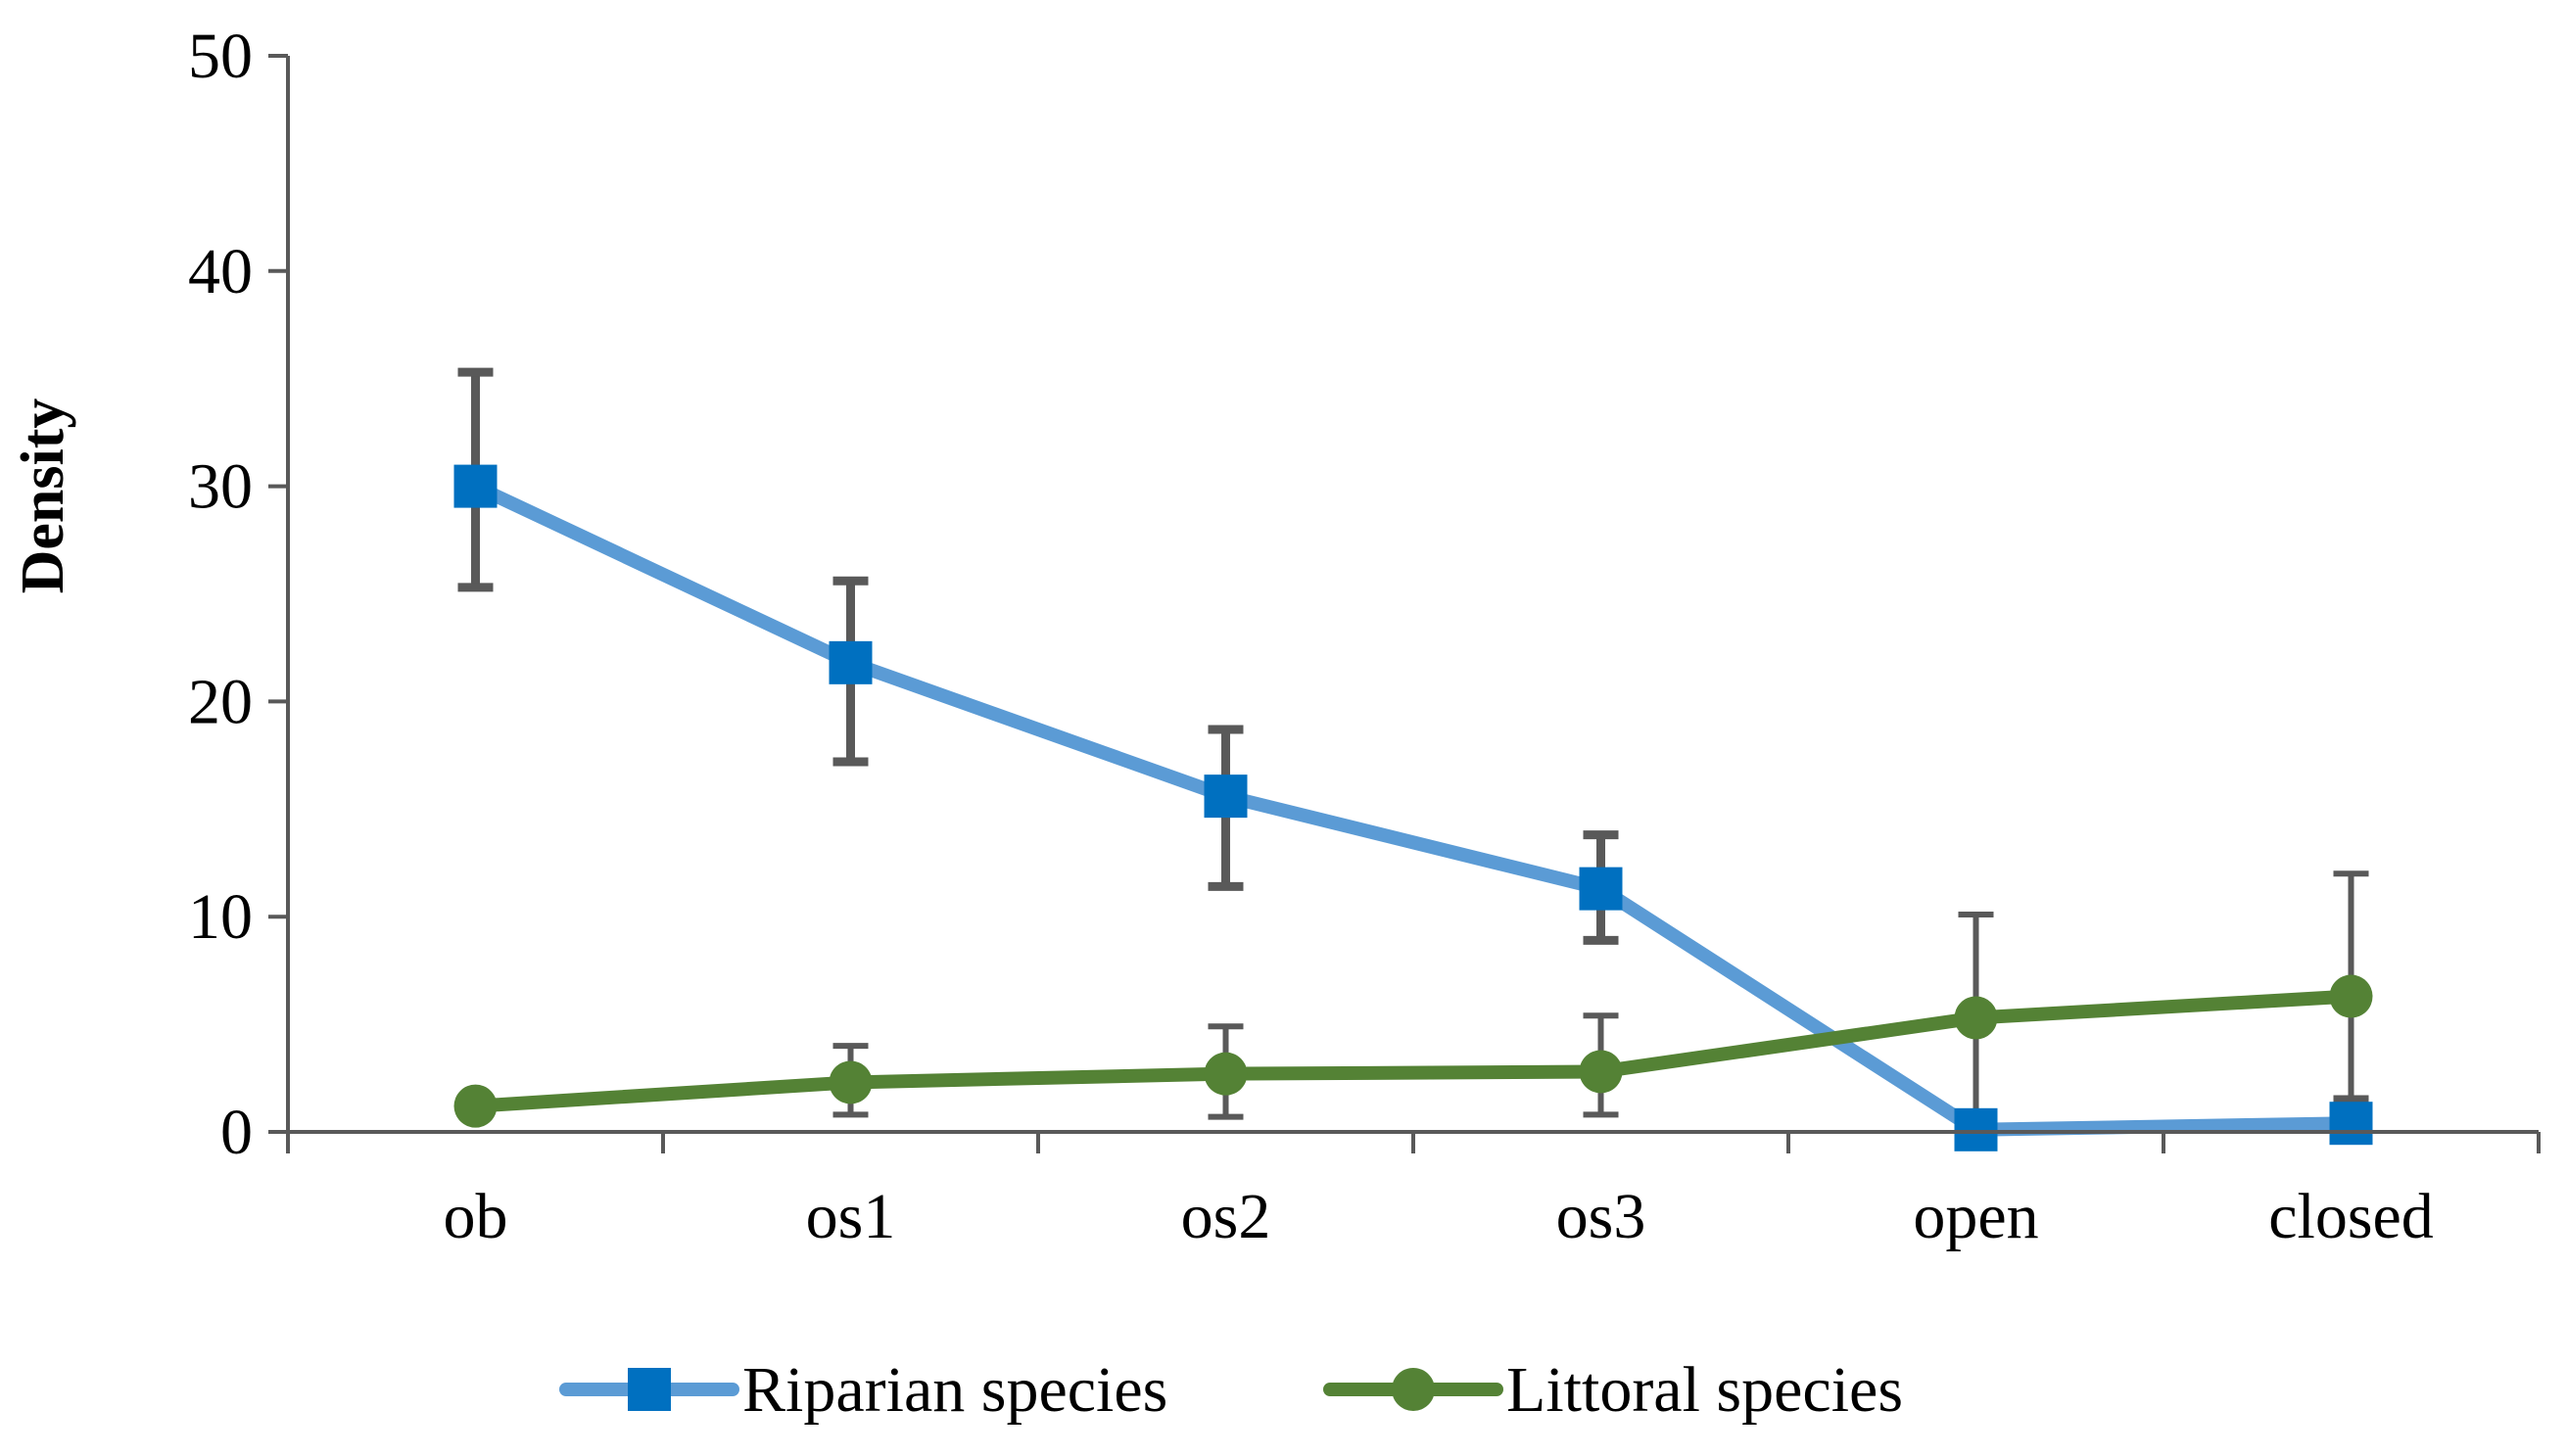  I want to click on legend-marker-square, so click(649, 1389).